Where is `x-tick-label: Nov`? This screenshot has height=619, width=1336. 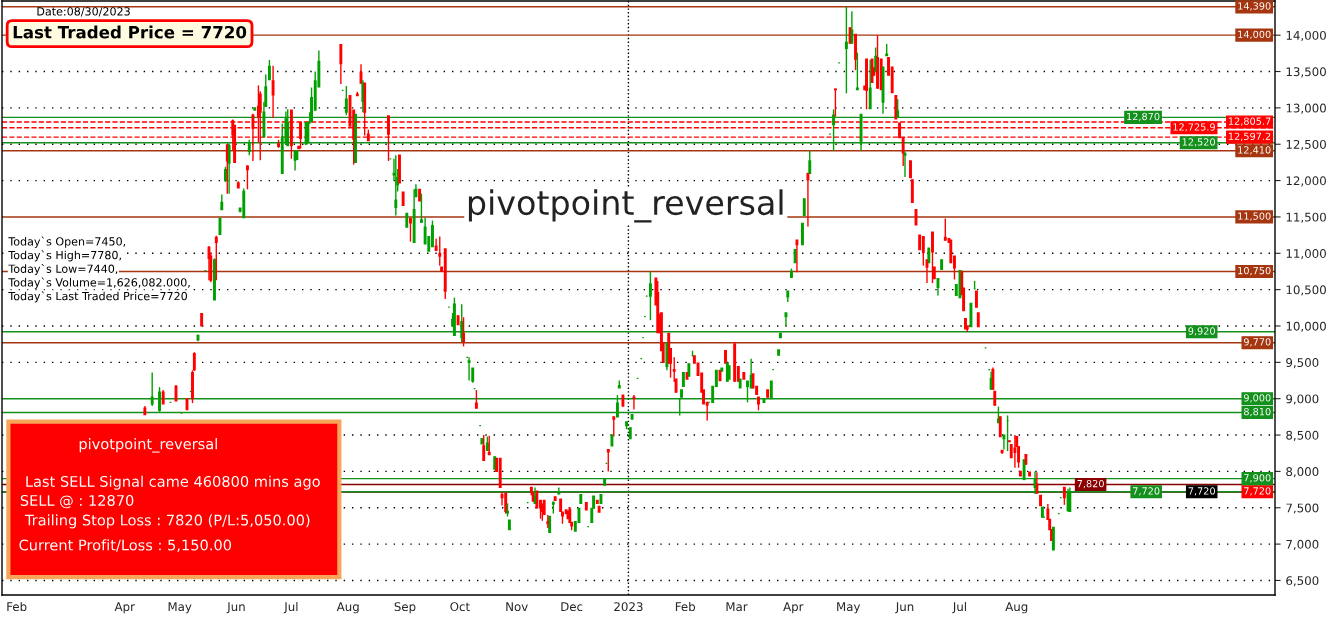
x-tick-label: Nov is located at coordinates (517, 607).